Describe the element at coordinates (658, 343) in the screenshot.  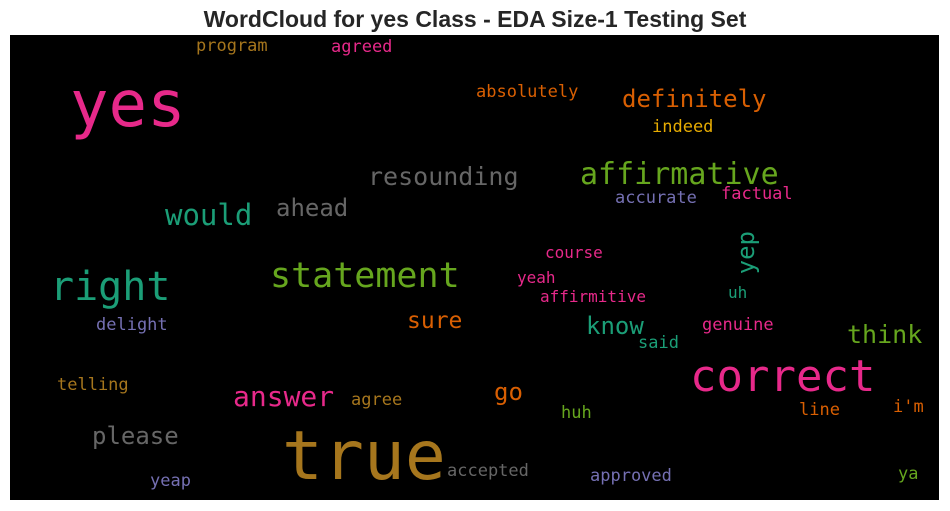
I see `word-said: said` at that location.